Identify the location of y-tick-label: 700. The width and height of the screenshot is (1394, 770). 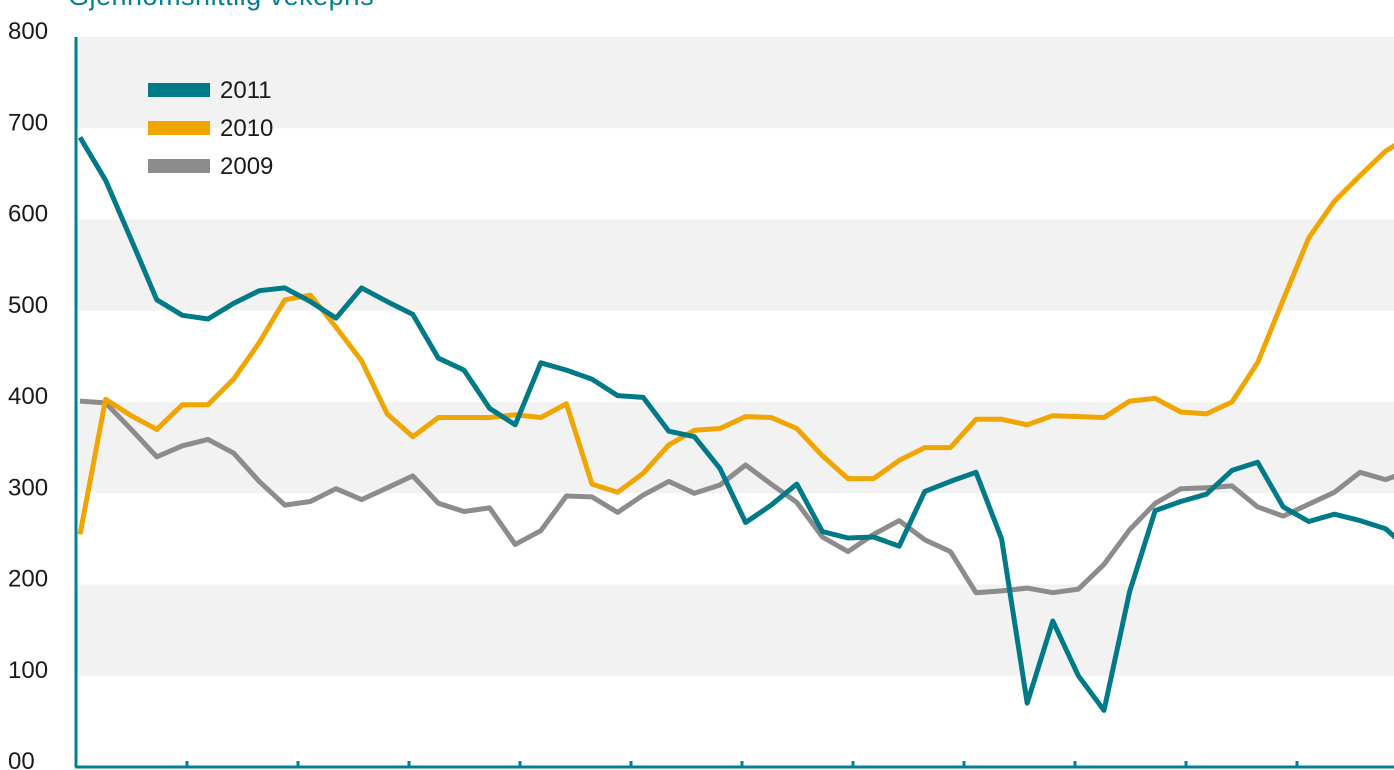
(28, 122).